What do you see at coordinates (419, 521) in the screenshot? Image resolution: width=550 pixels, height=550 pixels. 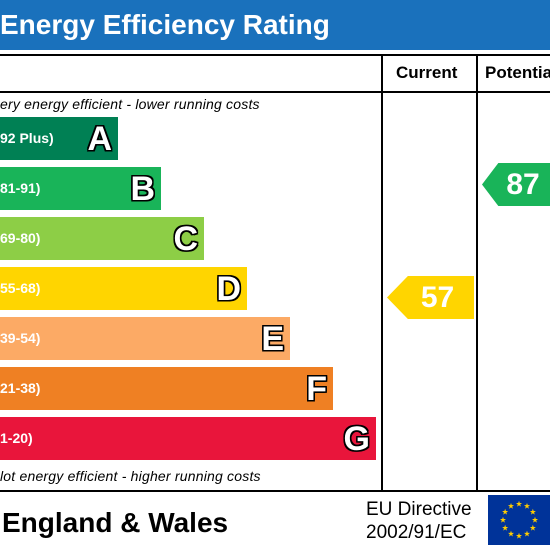 I see `footer-directive: EU Directive 2002/91/EC` at bounding box center [419, 521].